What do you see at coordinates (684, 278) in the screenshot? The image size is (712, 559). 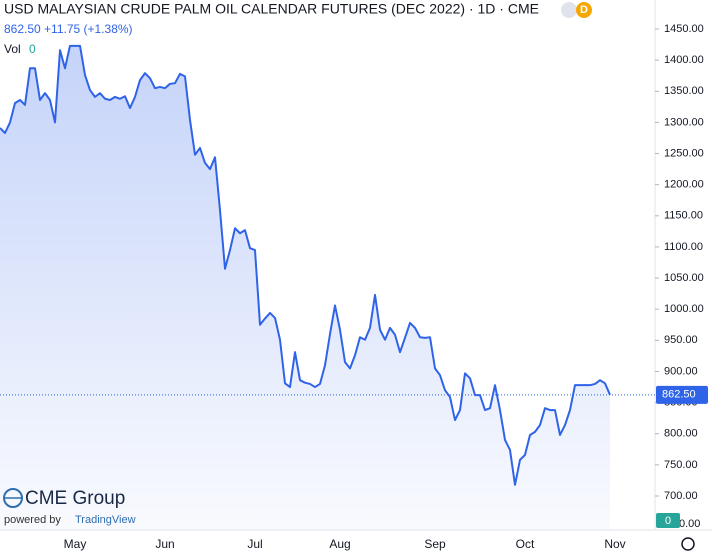 I see `y-tick-label: 1050.00` at bounding box center [684, 278].